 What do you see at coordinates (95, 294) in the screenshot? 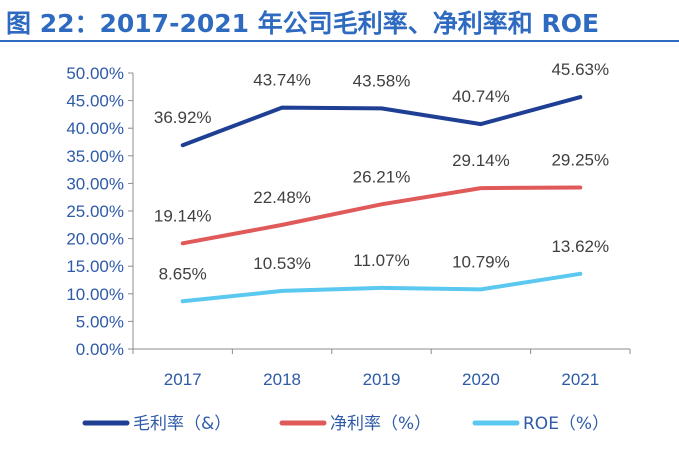
I see `y-tick-label: 10.00%` at bounding box center [95, 294].